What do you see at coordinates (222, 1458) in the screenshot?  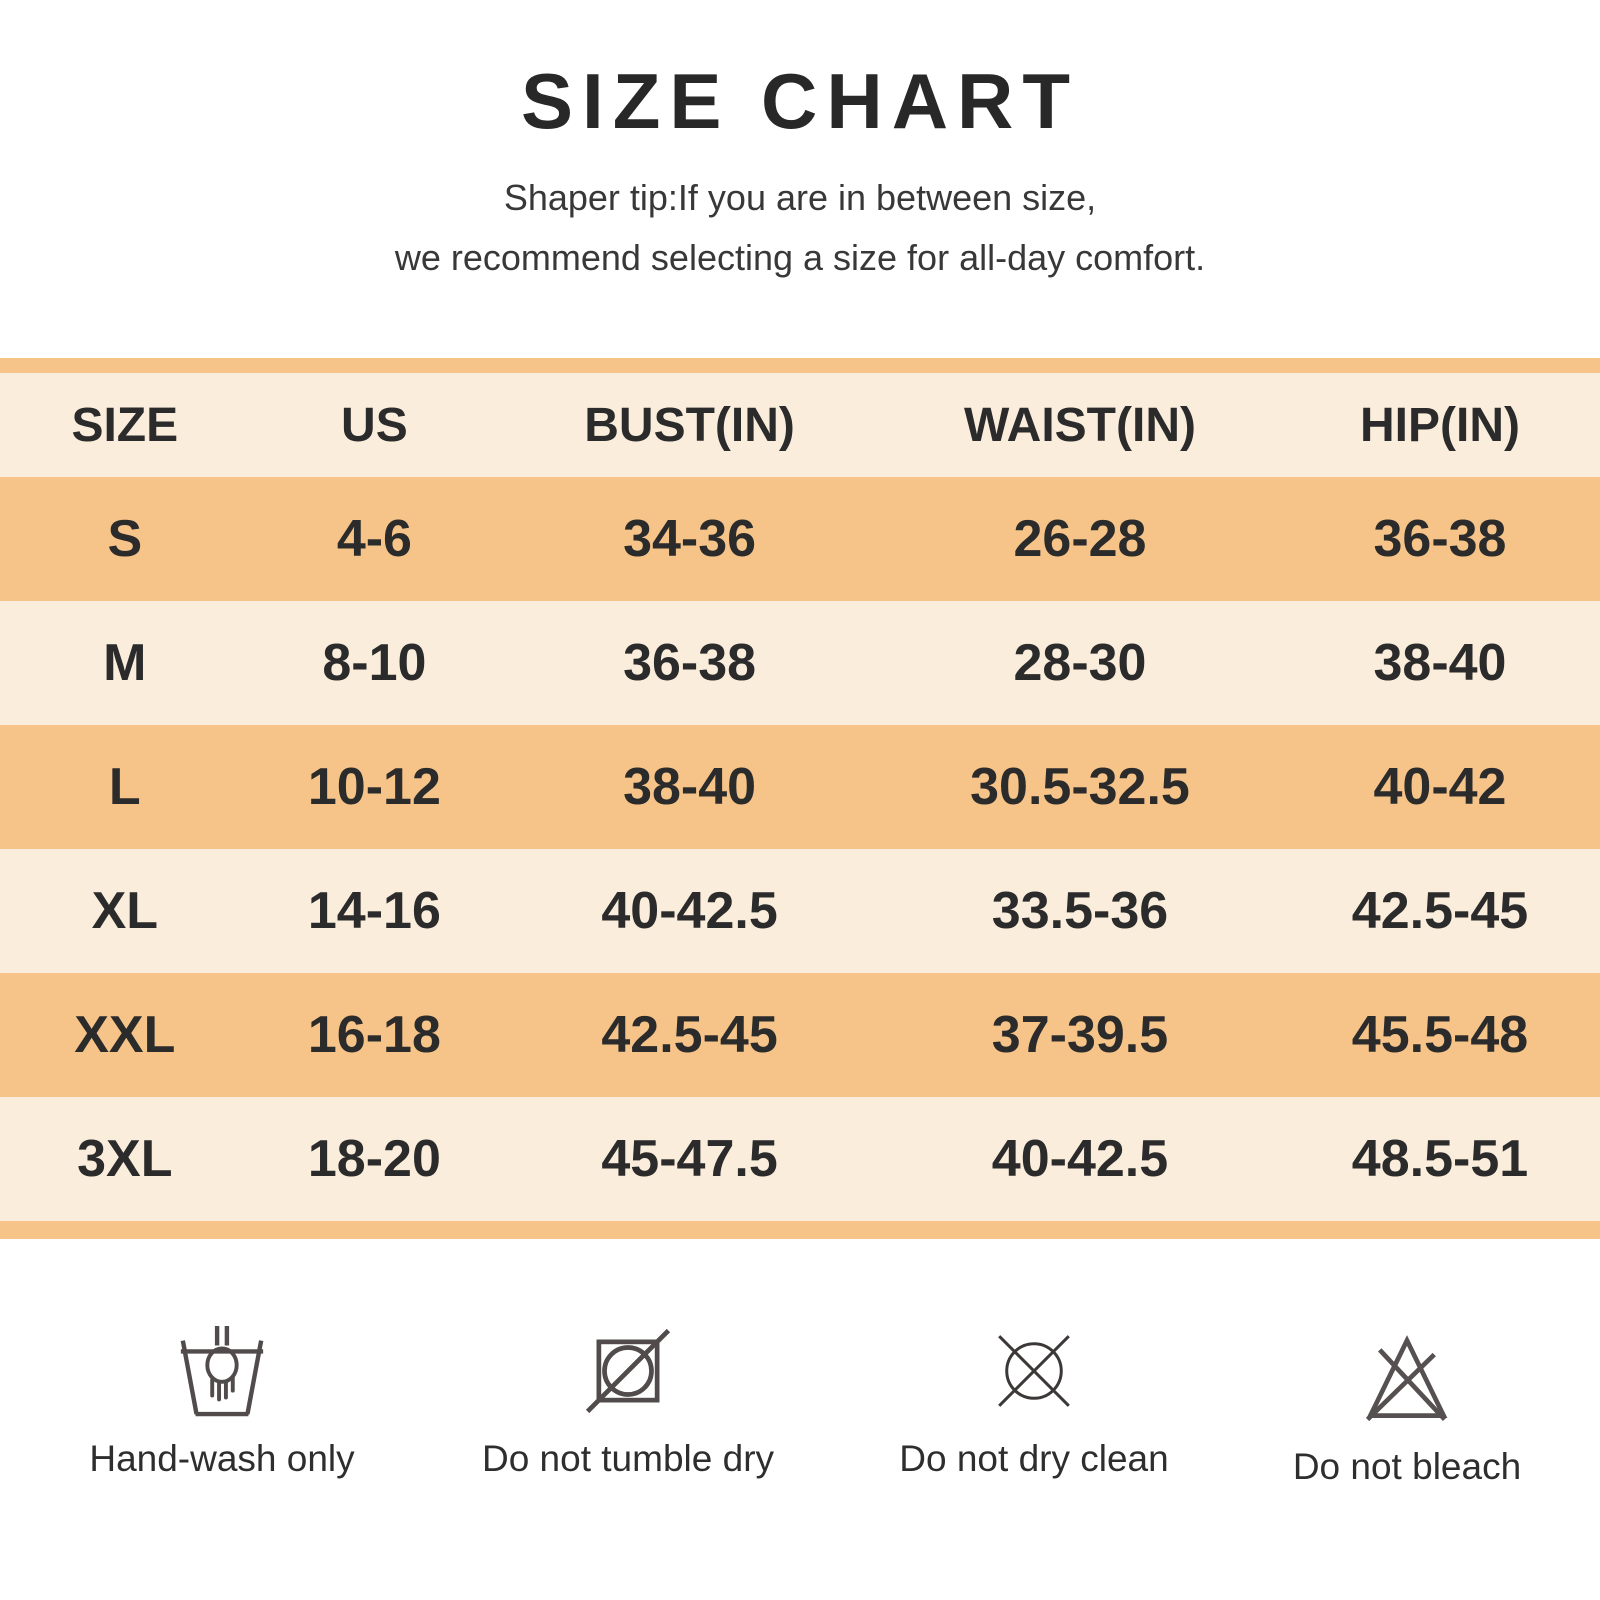 I see `care-label: Hand-wash only` at bounding box center [222, 1458].